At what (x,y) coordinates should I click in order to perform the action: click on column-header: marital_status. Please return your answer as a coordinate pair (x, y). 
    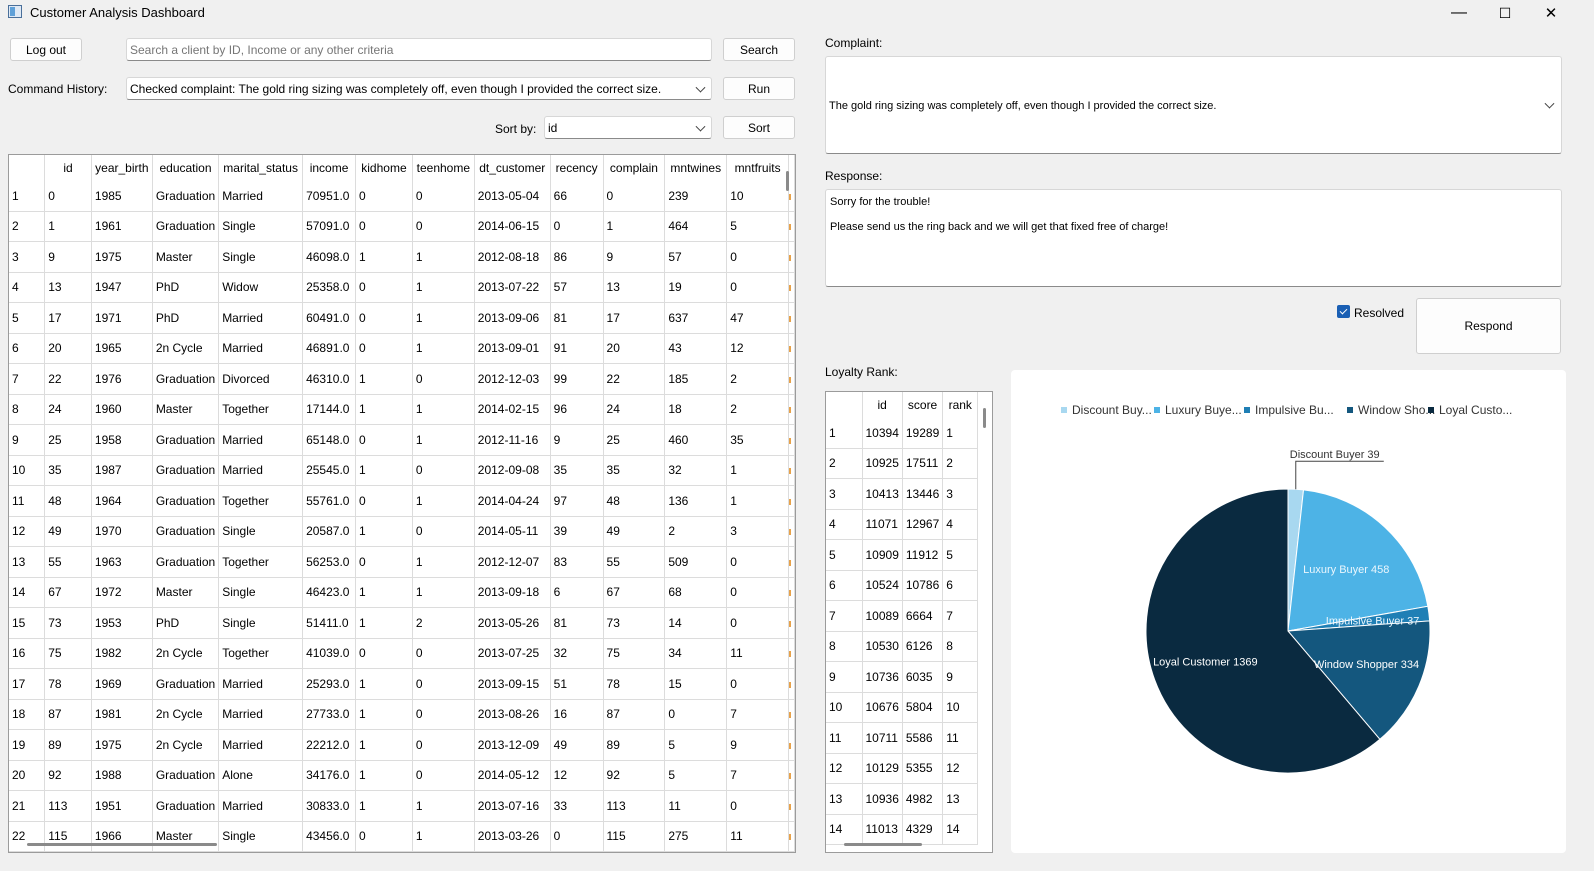
    Looking at the image, I should click on (261, 168).